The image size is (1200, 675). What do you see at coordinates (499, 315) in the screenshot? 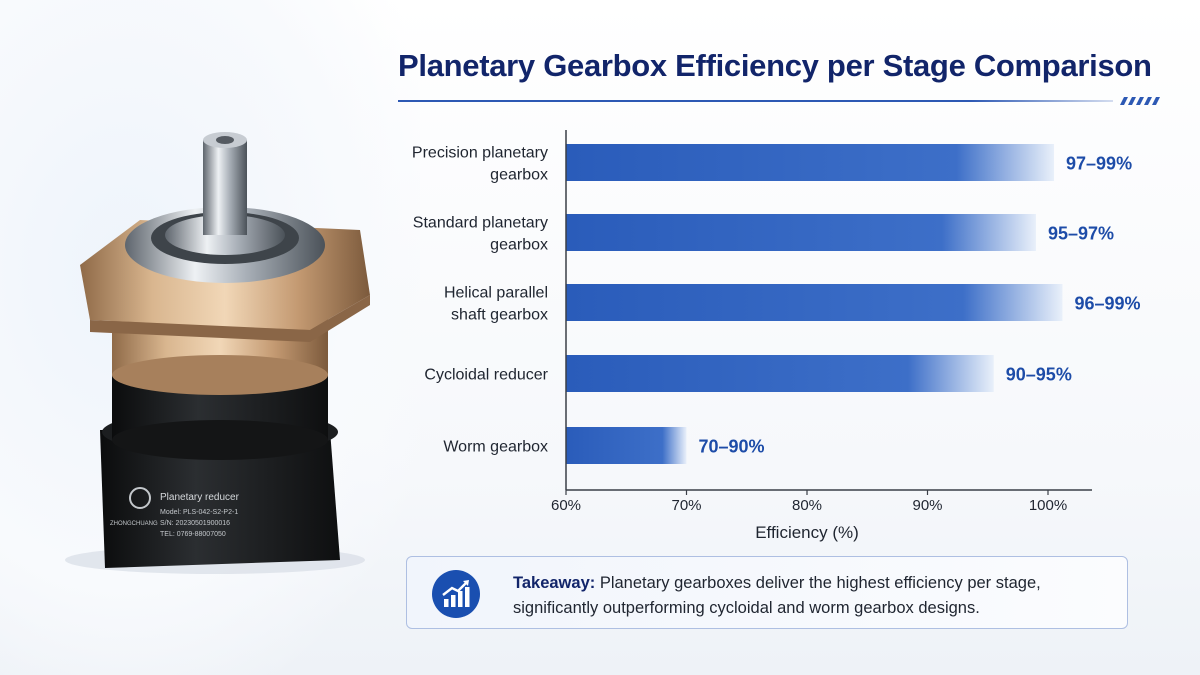
I see `category-label-2-1: shaft gearbox` at bounding box center [499, 315].